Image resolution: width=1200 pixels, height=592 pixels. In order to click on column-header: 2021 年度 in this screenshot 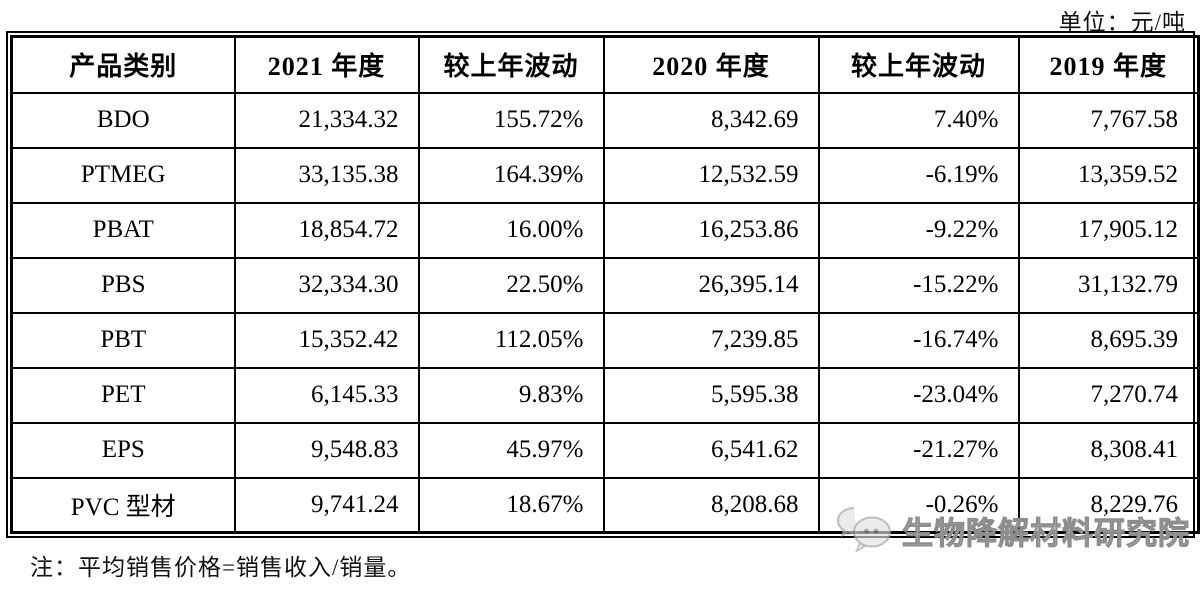, I will do `click(326, 64)`.